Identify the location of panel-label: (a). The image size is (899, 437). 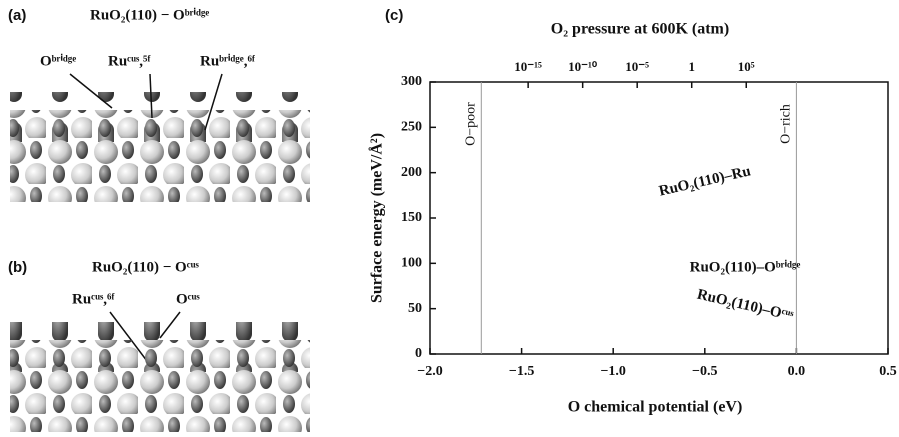
(17, 15).